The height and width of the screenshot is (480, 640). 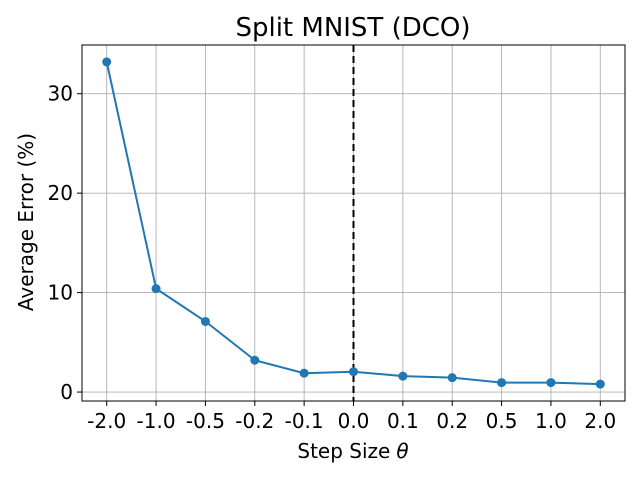 I want to click on y-tick-label: 30, so click(x=60, y=94).